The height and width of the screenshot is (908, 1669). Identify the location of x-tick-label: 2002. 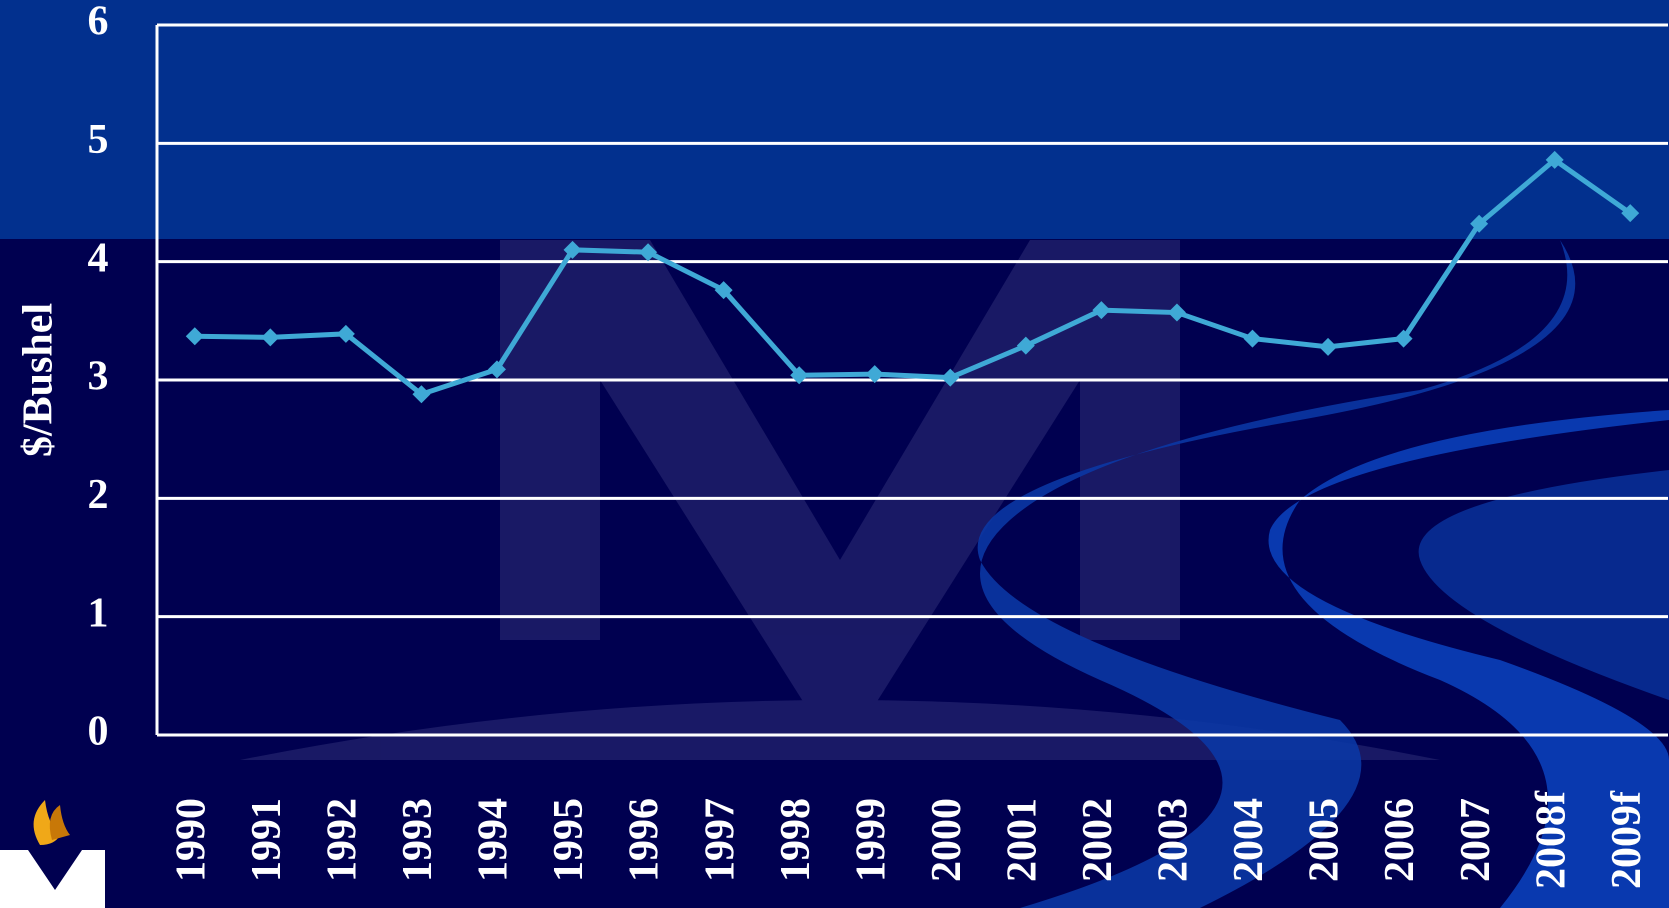
(1098, 840).